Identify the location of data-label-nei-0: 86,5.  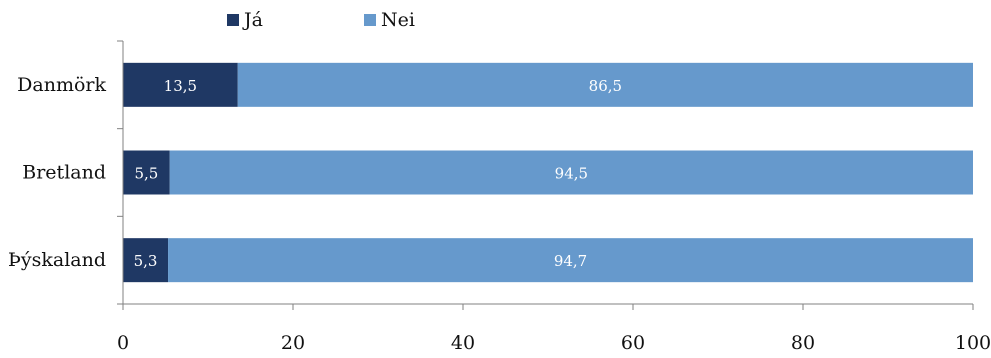
(605, 86).